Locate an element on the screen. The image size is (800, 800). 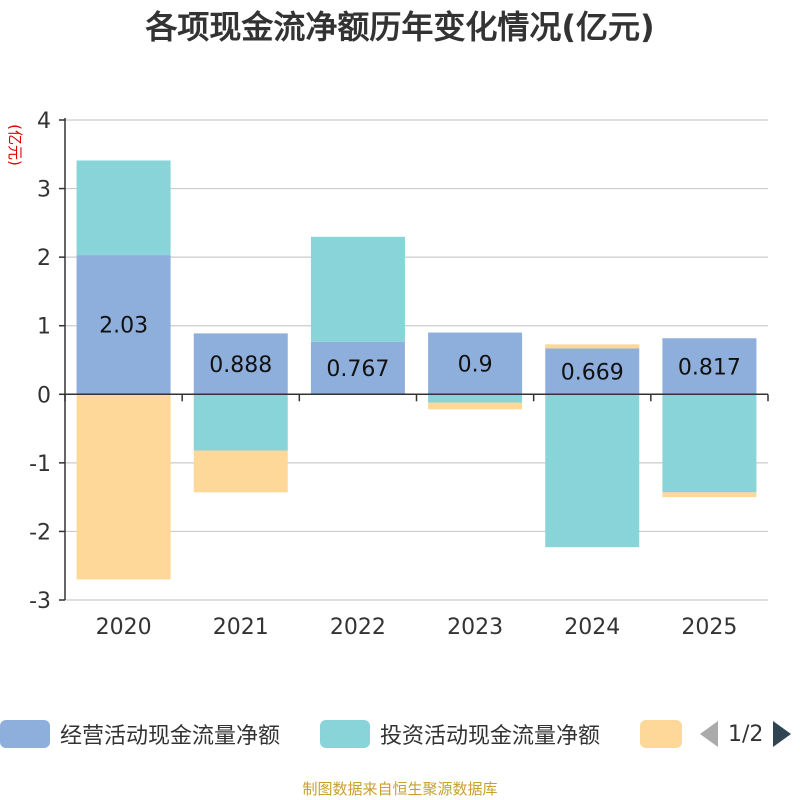
legend-label-operating: 经营活动现金流量净额 is located at coordinates (170, 736).